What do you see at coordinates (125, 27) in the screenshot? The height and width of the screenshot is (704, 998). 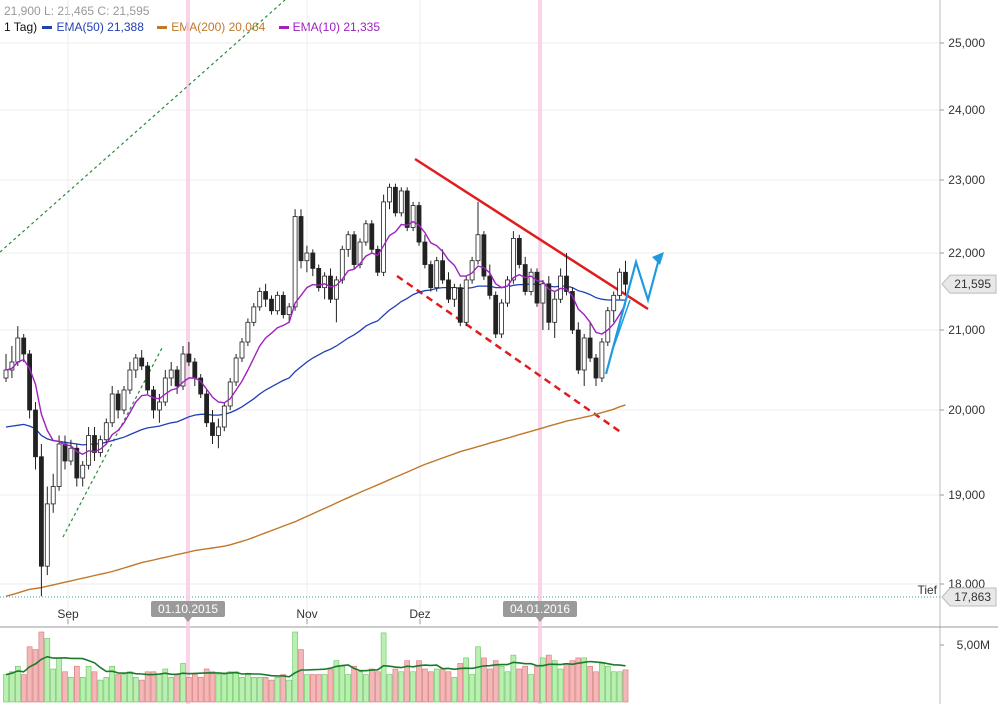 I see `legend-ema50-value: 21,388` at bounding box center [125, 27].